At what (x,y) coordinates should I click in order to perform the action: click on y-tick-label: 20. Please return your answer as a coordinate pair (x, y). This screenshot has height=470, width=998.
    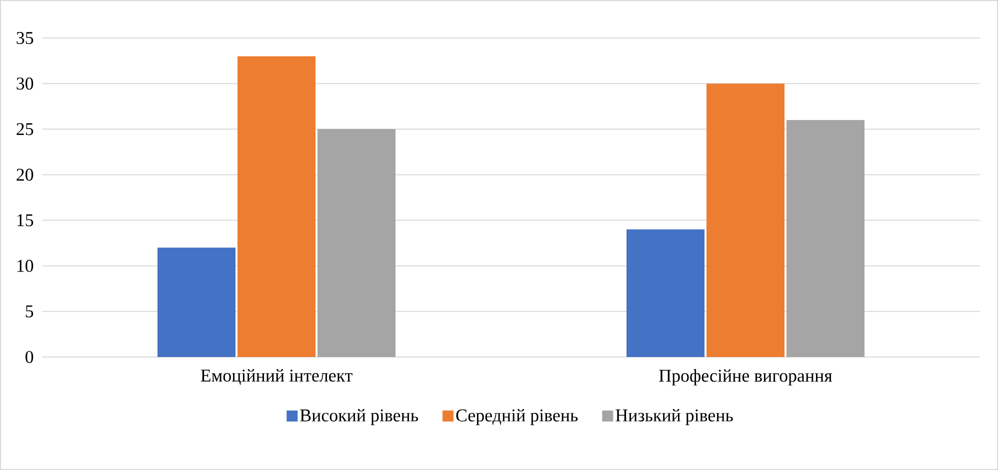
    Looking at the image, I should click on (25, 174).